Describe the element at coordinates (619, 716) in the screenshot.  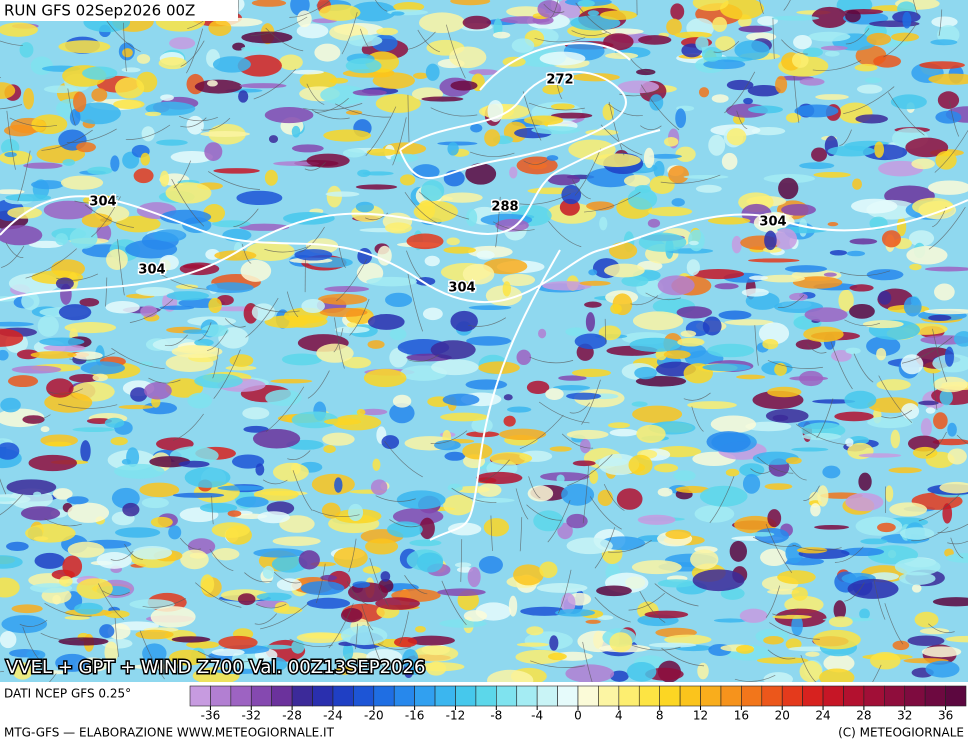
I see `colorbar-tick-label: 4` at that location.